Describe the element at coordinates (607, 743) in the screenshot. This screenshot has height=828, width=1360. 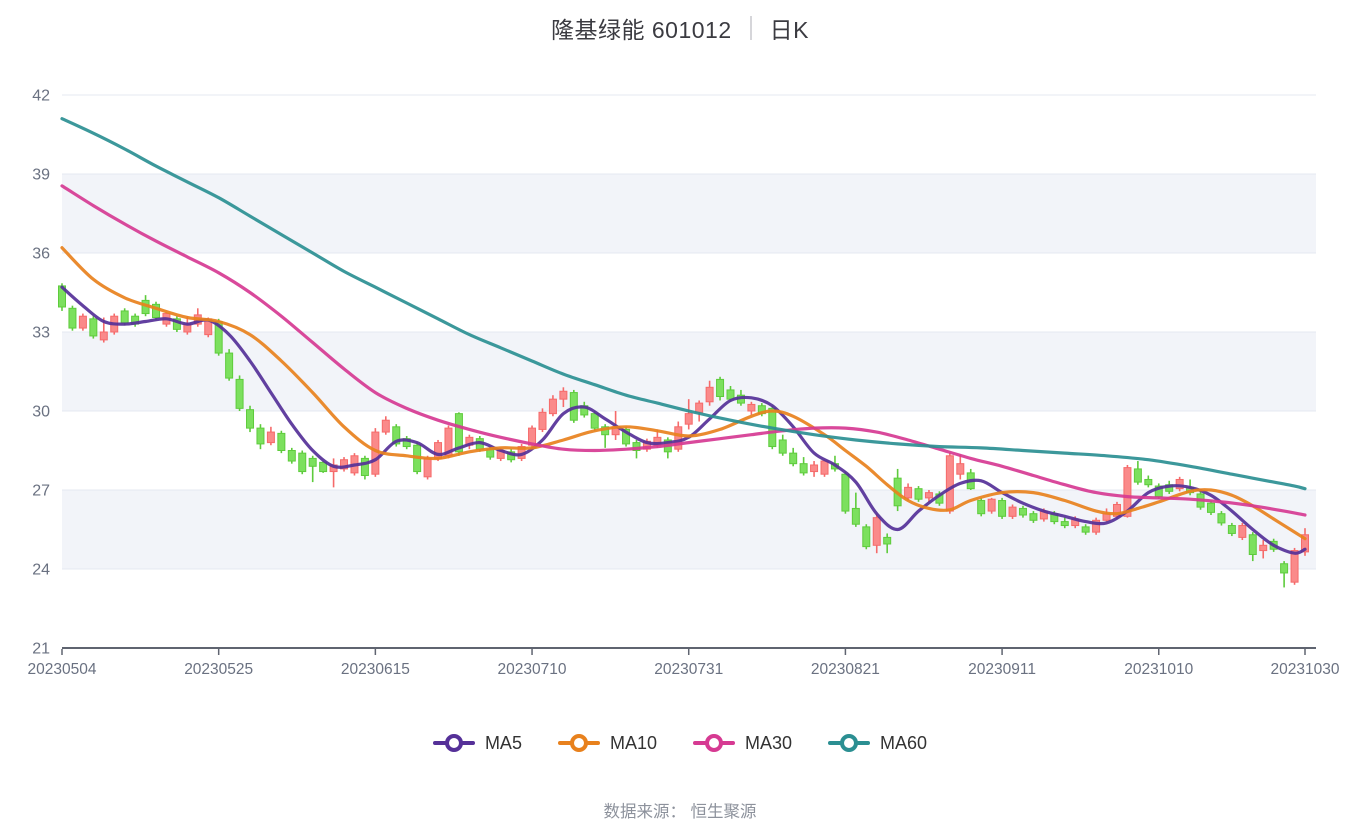
I see `legend-item-ma10: MA10` at that location.